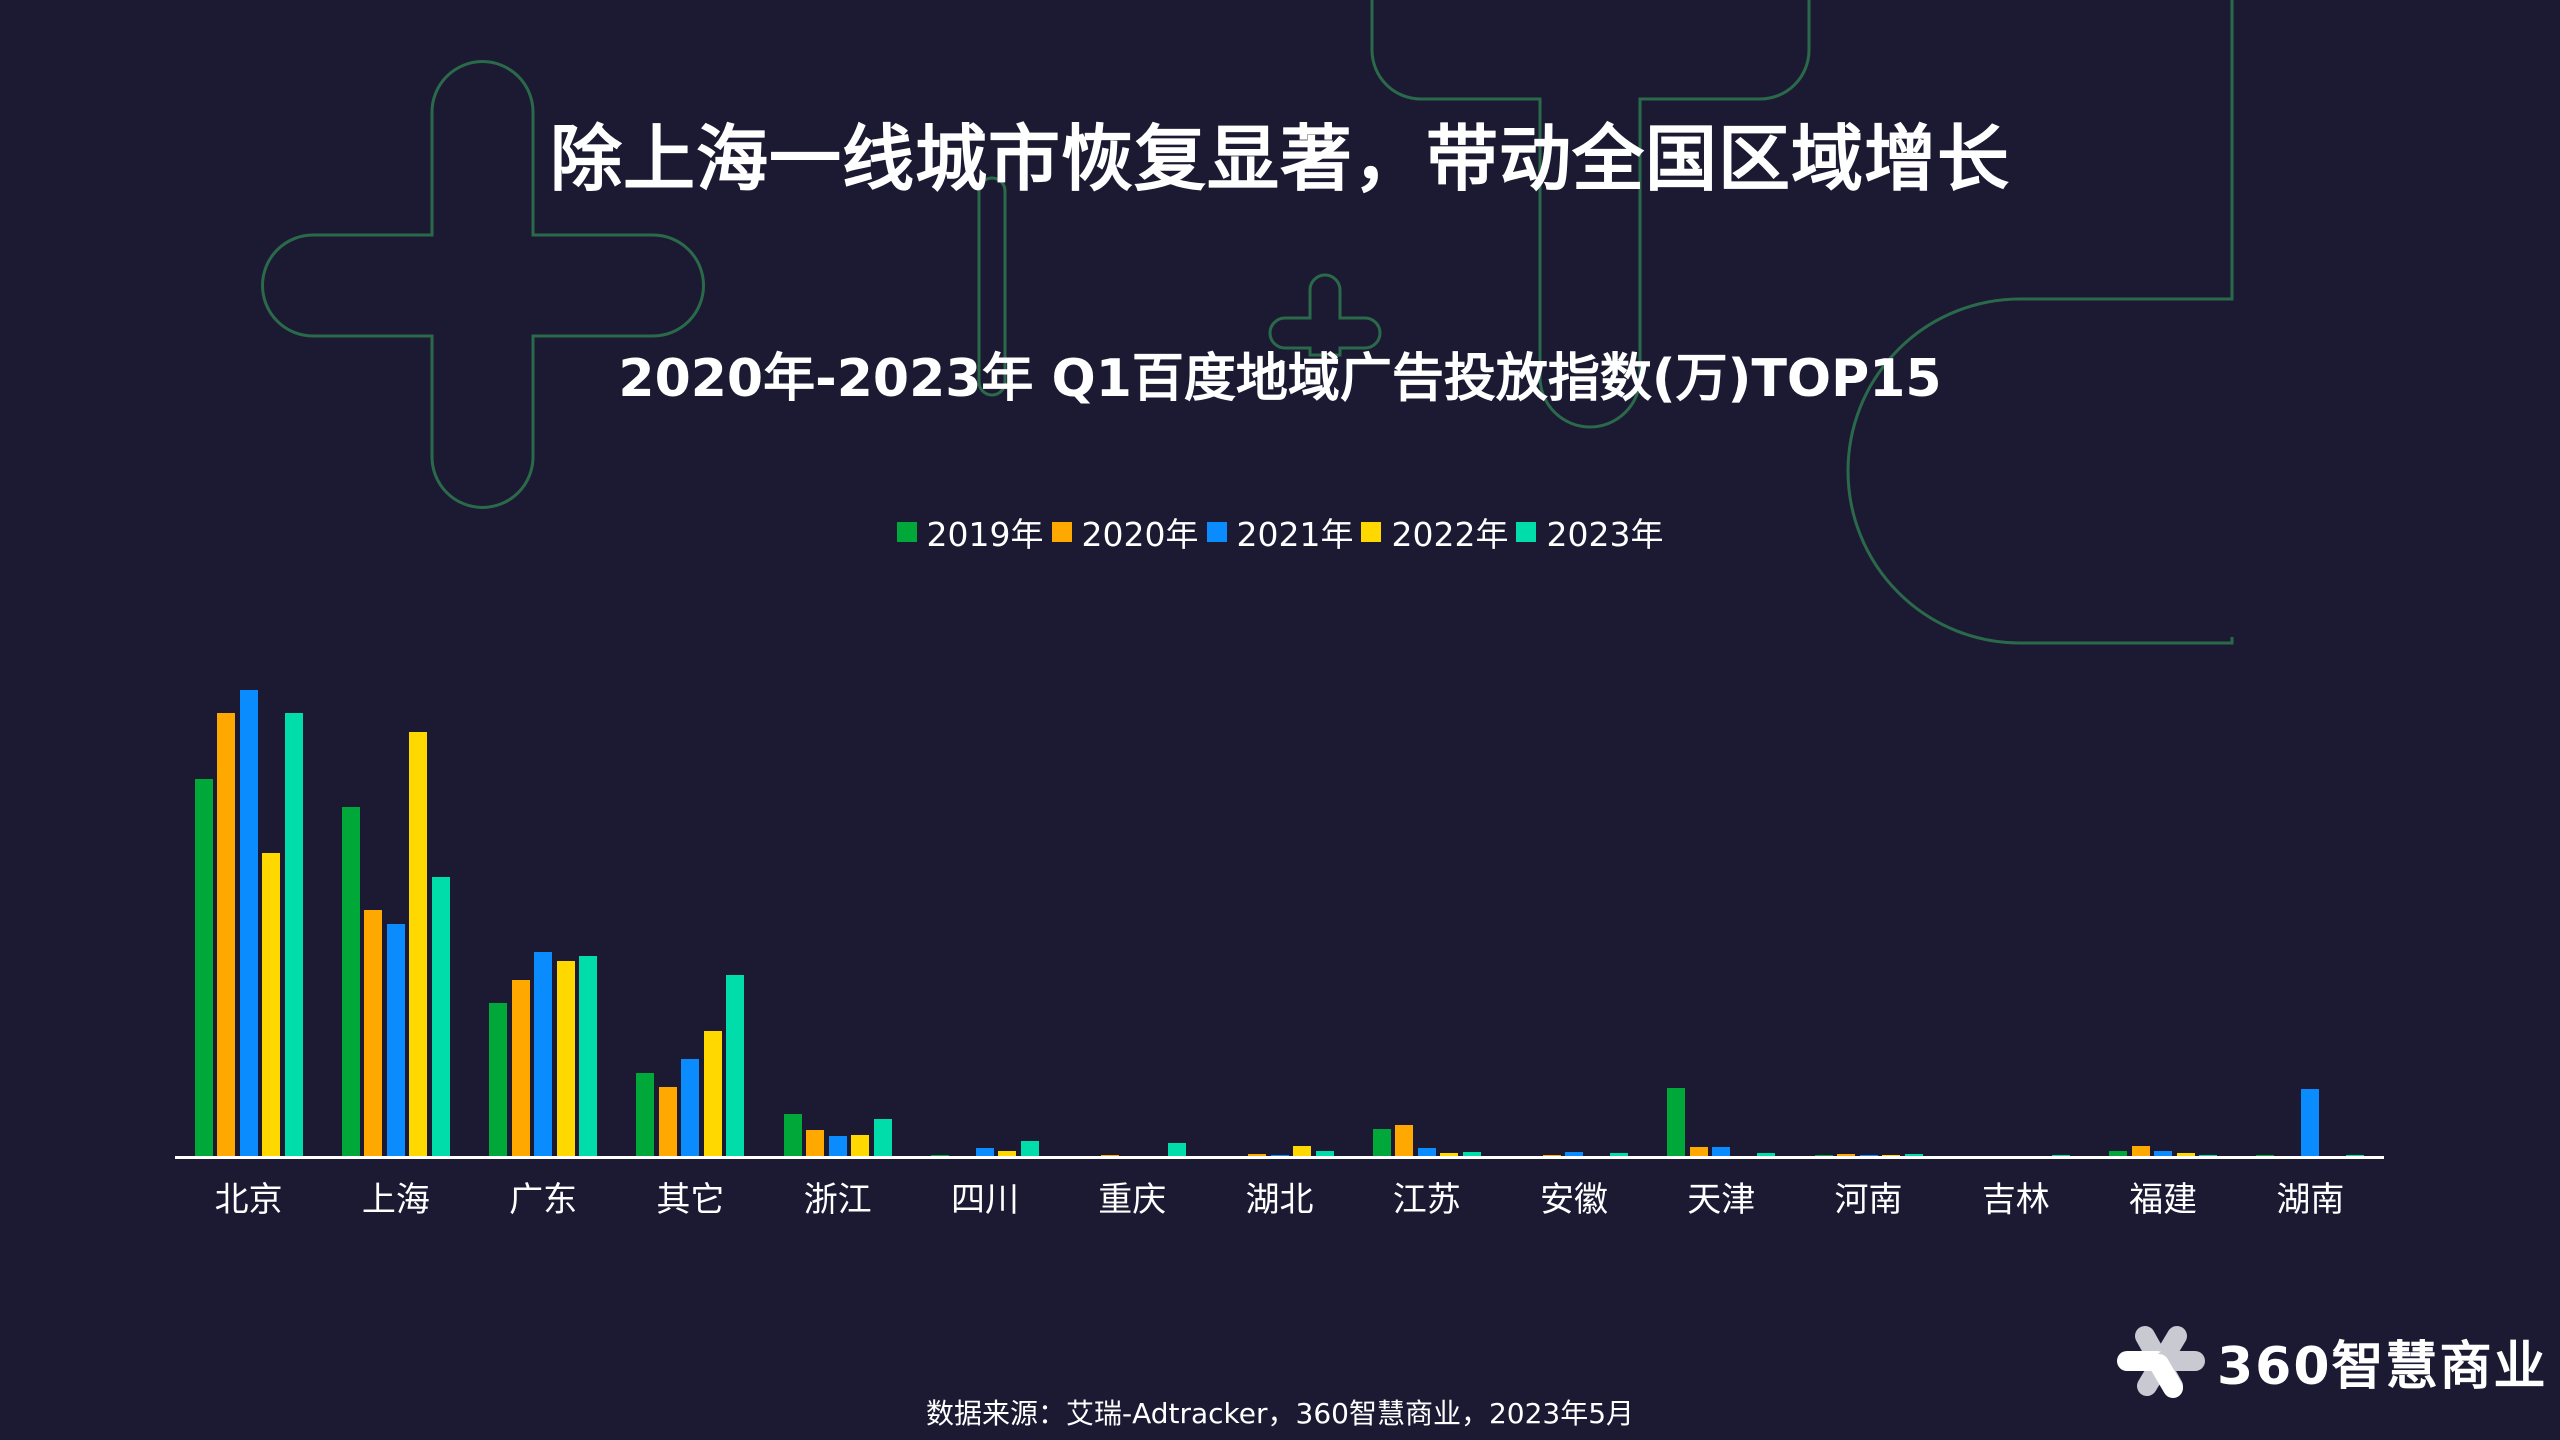 This screenshot has width=2560, height=1440. I want to click on legend-item-2020: 2020年, so click(1125, 532).